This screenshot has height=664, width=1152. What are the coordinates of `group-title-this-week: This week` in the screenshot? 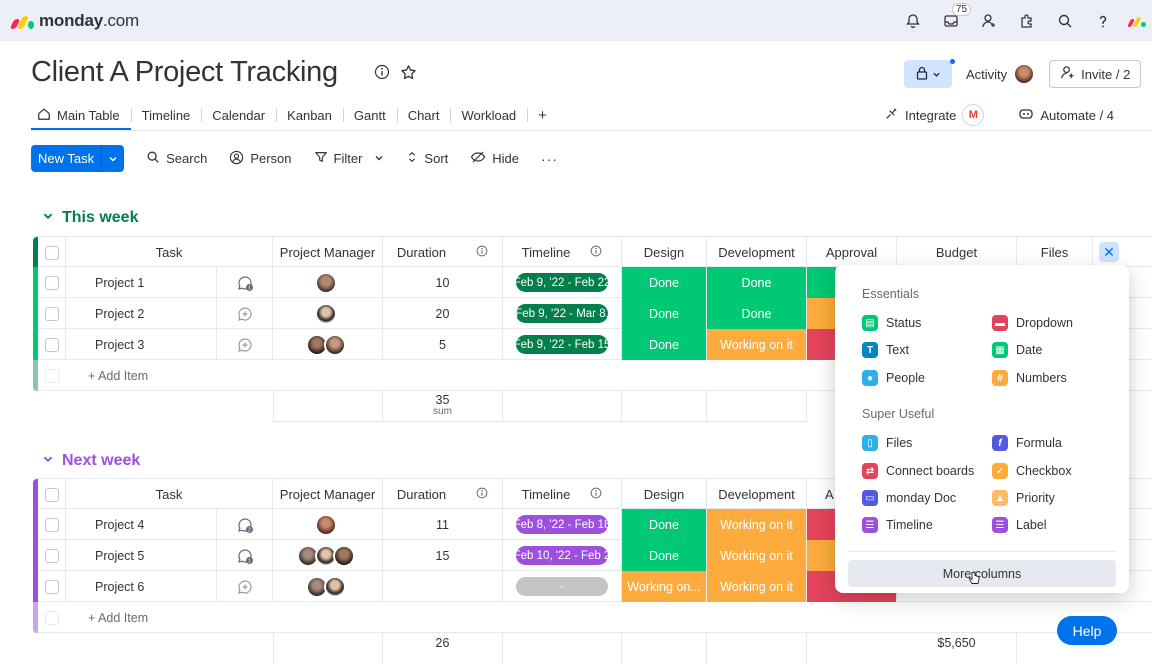 It's located at (90, 218).